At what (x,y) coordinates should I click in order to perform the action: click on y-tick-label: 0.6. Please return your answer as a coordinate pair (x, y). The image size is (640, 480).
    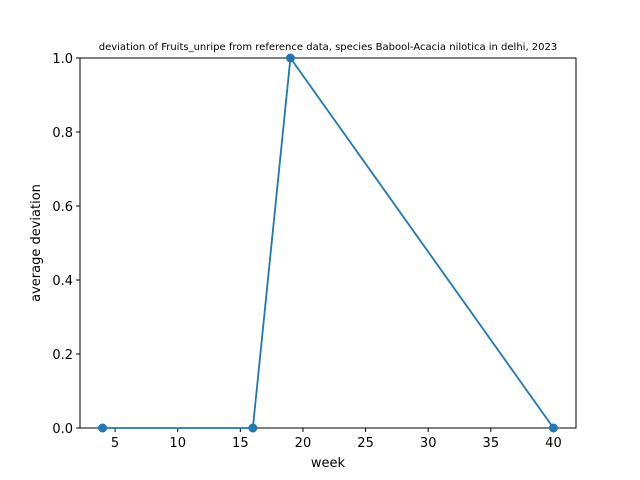
    Looking at the image, I should click on (62, 207).